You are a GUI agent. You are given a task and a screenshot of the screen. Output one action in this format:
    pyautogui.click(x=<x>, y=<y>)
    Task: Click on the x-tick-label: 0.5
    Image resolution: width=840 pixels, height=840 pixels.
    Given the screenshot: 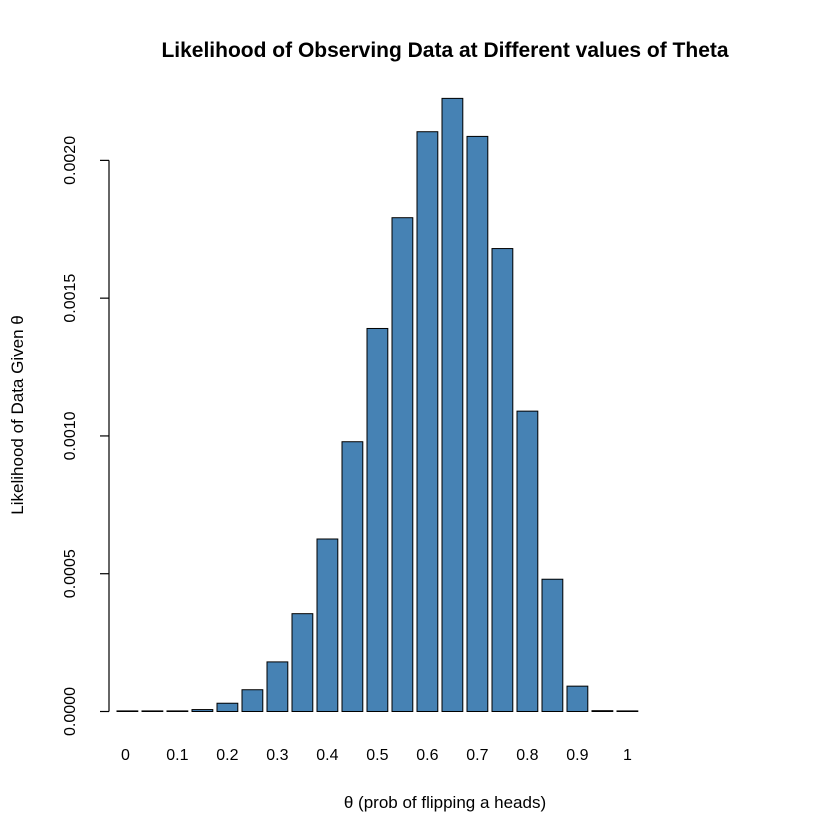 What is the action you would take?
    pyautogui.click(x=377, y=755)
    